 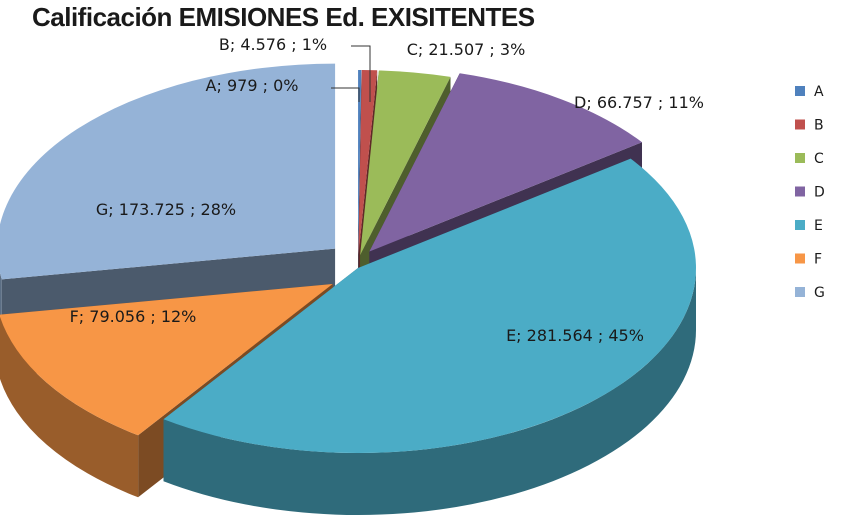 What do you see at coordinates (368, 163) in the screenshot?
I see `slice-b-top` at bounding box center [368, 163].